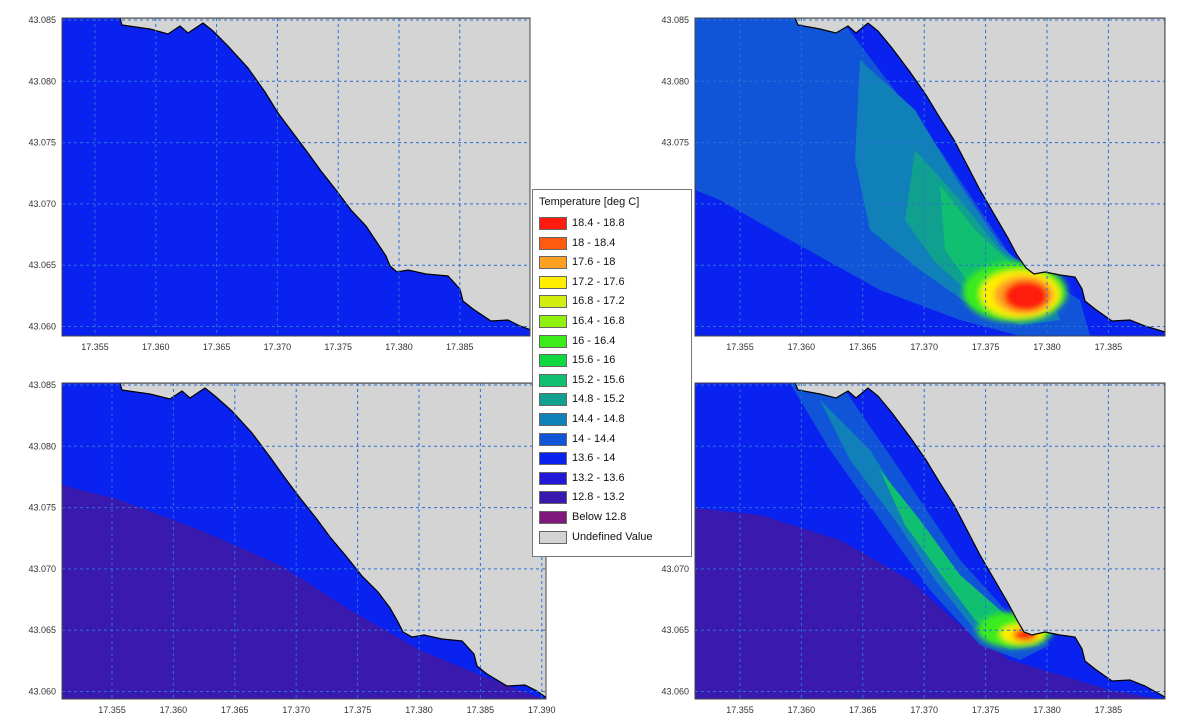  What do you see at coordinates (542, 710) in the screenshot?
I see `x-tick-label: 17.390` at bounding box center [542, 710].